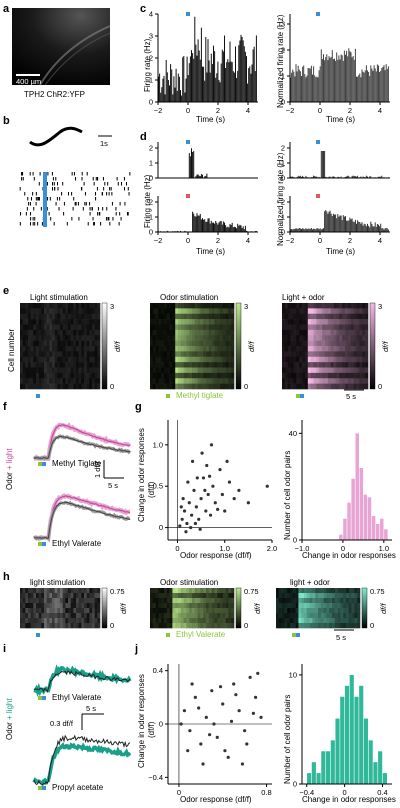  I want to click on h-cb1-min: 0, so click(112, 625).